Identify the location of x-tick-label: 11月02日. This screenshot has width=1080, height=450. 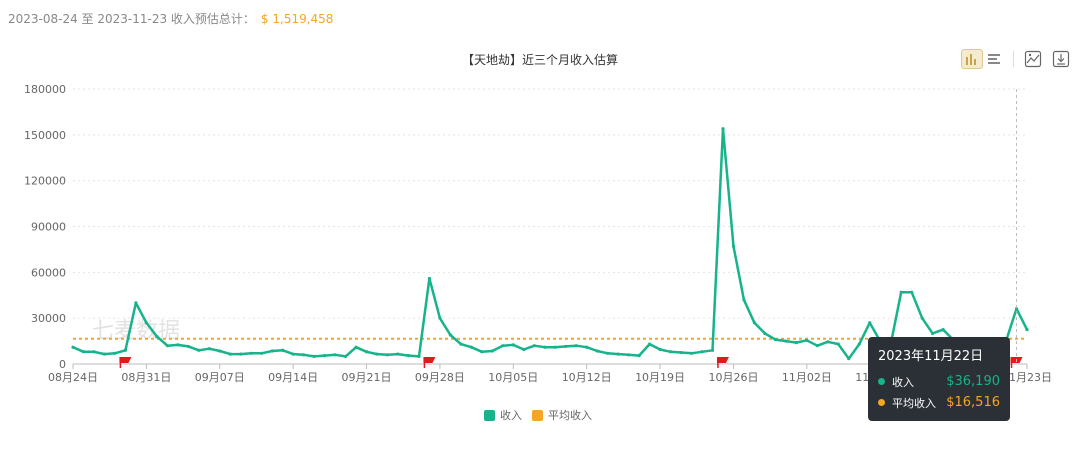
(807, 377).